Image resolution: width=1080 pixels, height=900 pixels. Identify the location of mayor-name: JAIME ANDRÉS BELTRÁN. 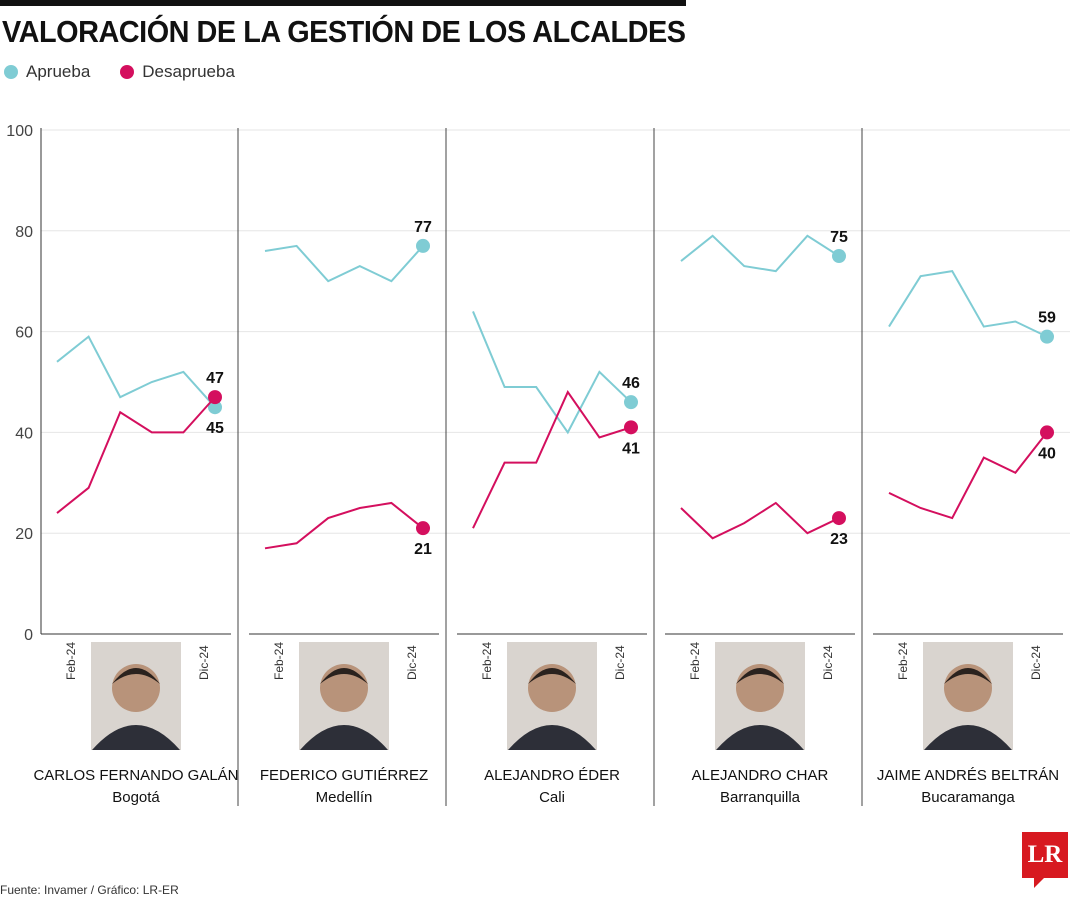
(968, 775).